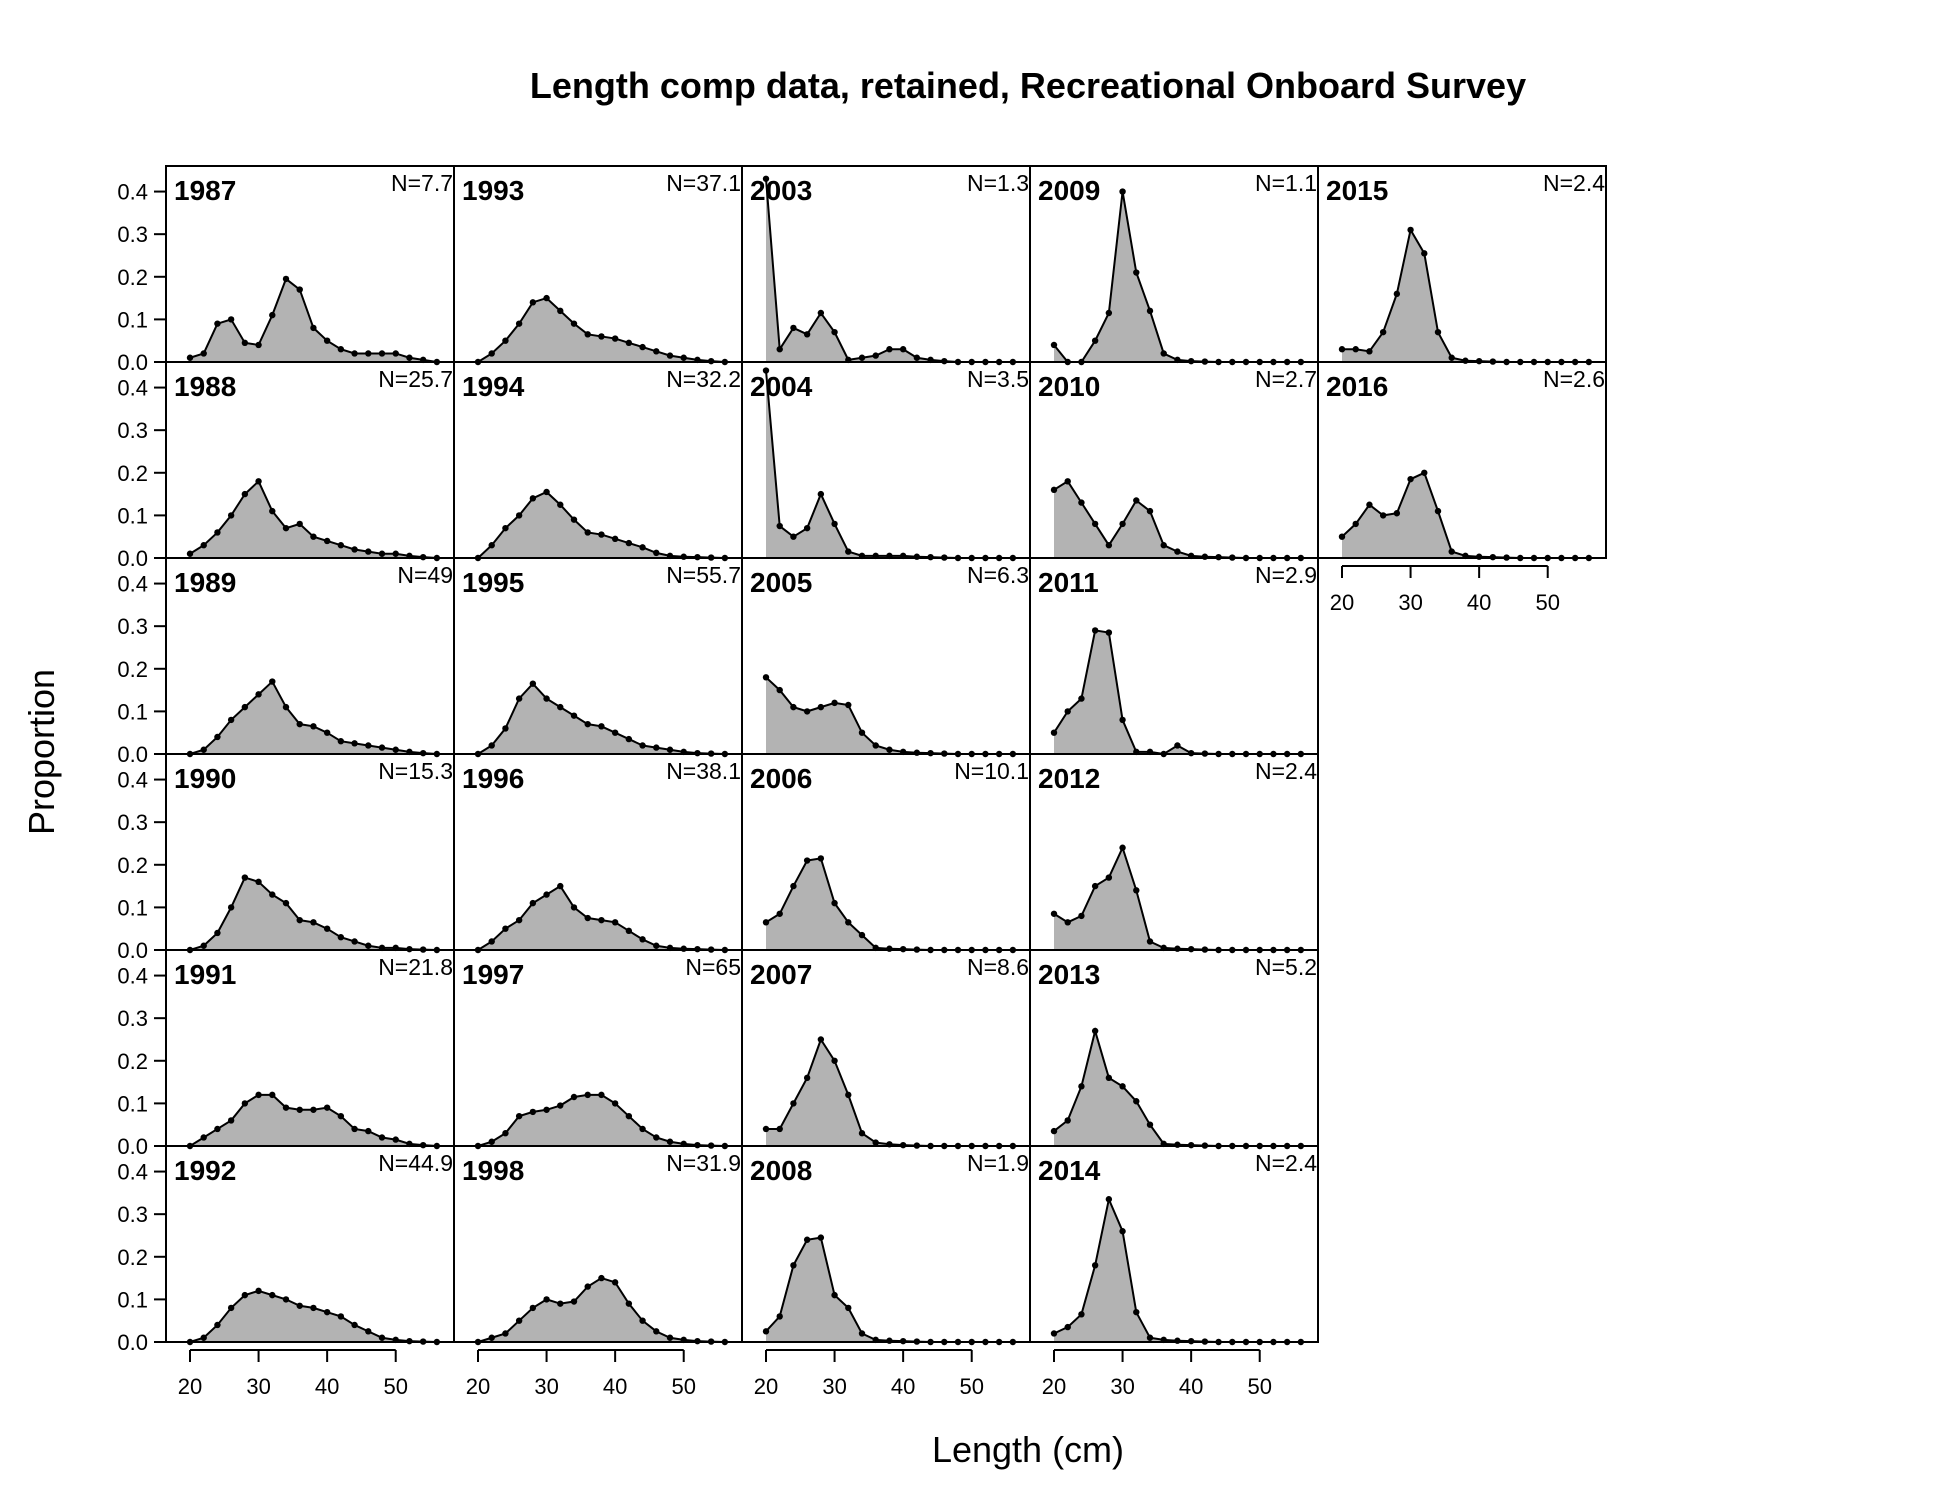  I want to click on area-1987, so click(313, 320).